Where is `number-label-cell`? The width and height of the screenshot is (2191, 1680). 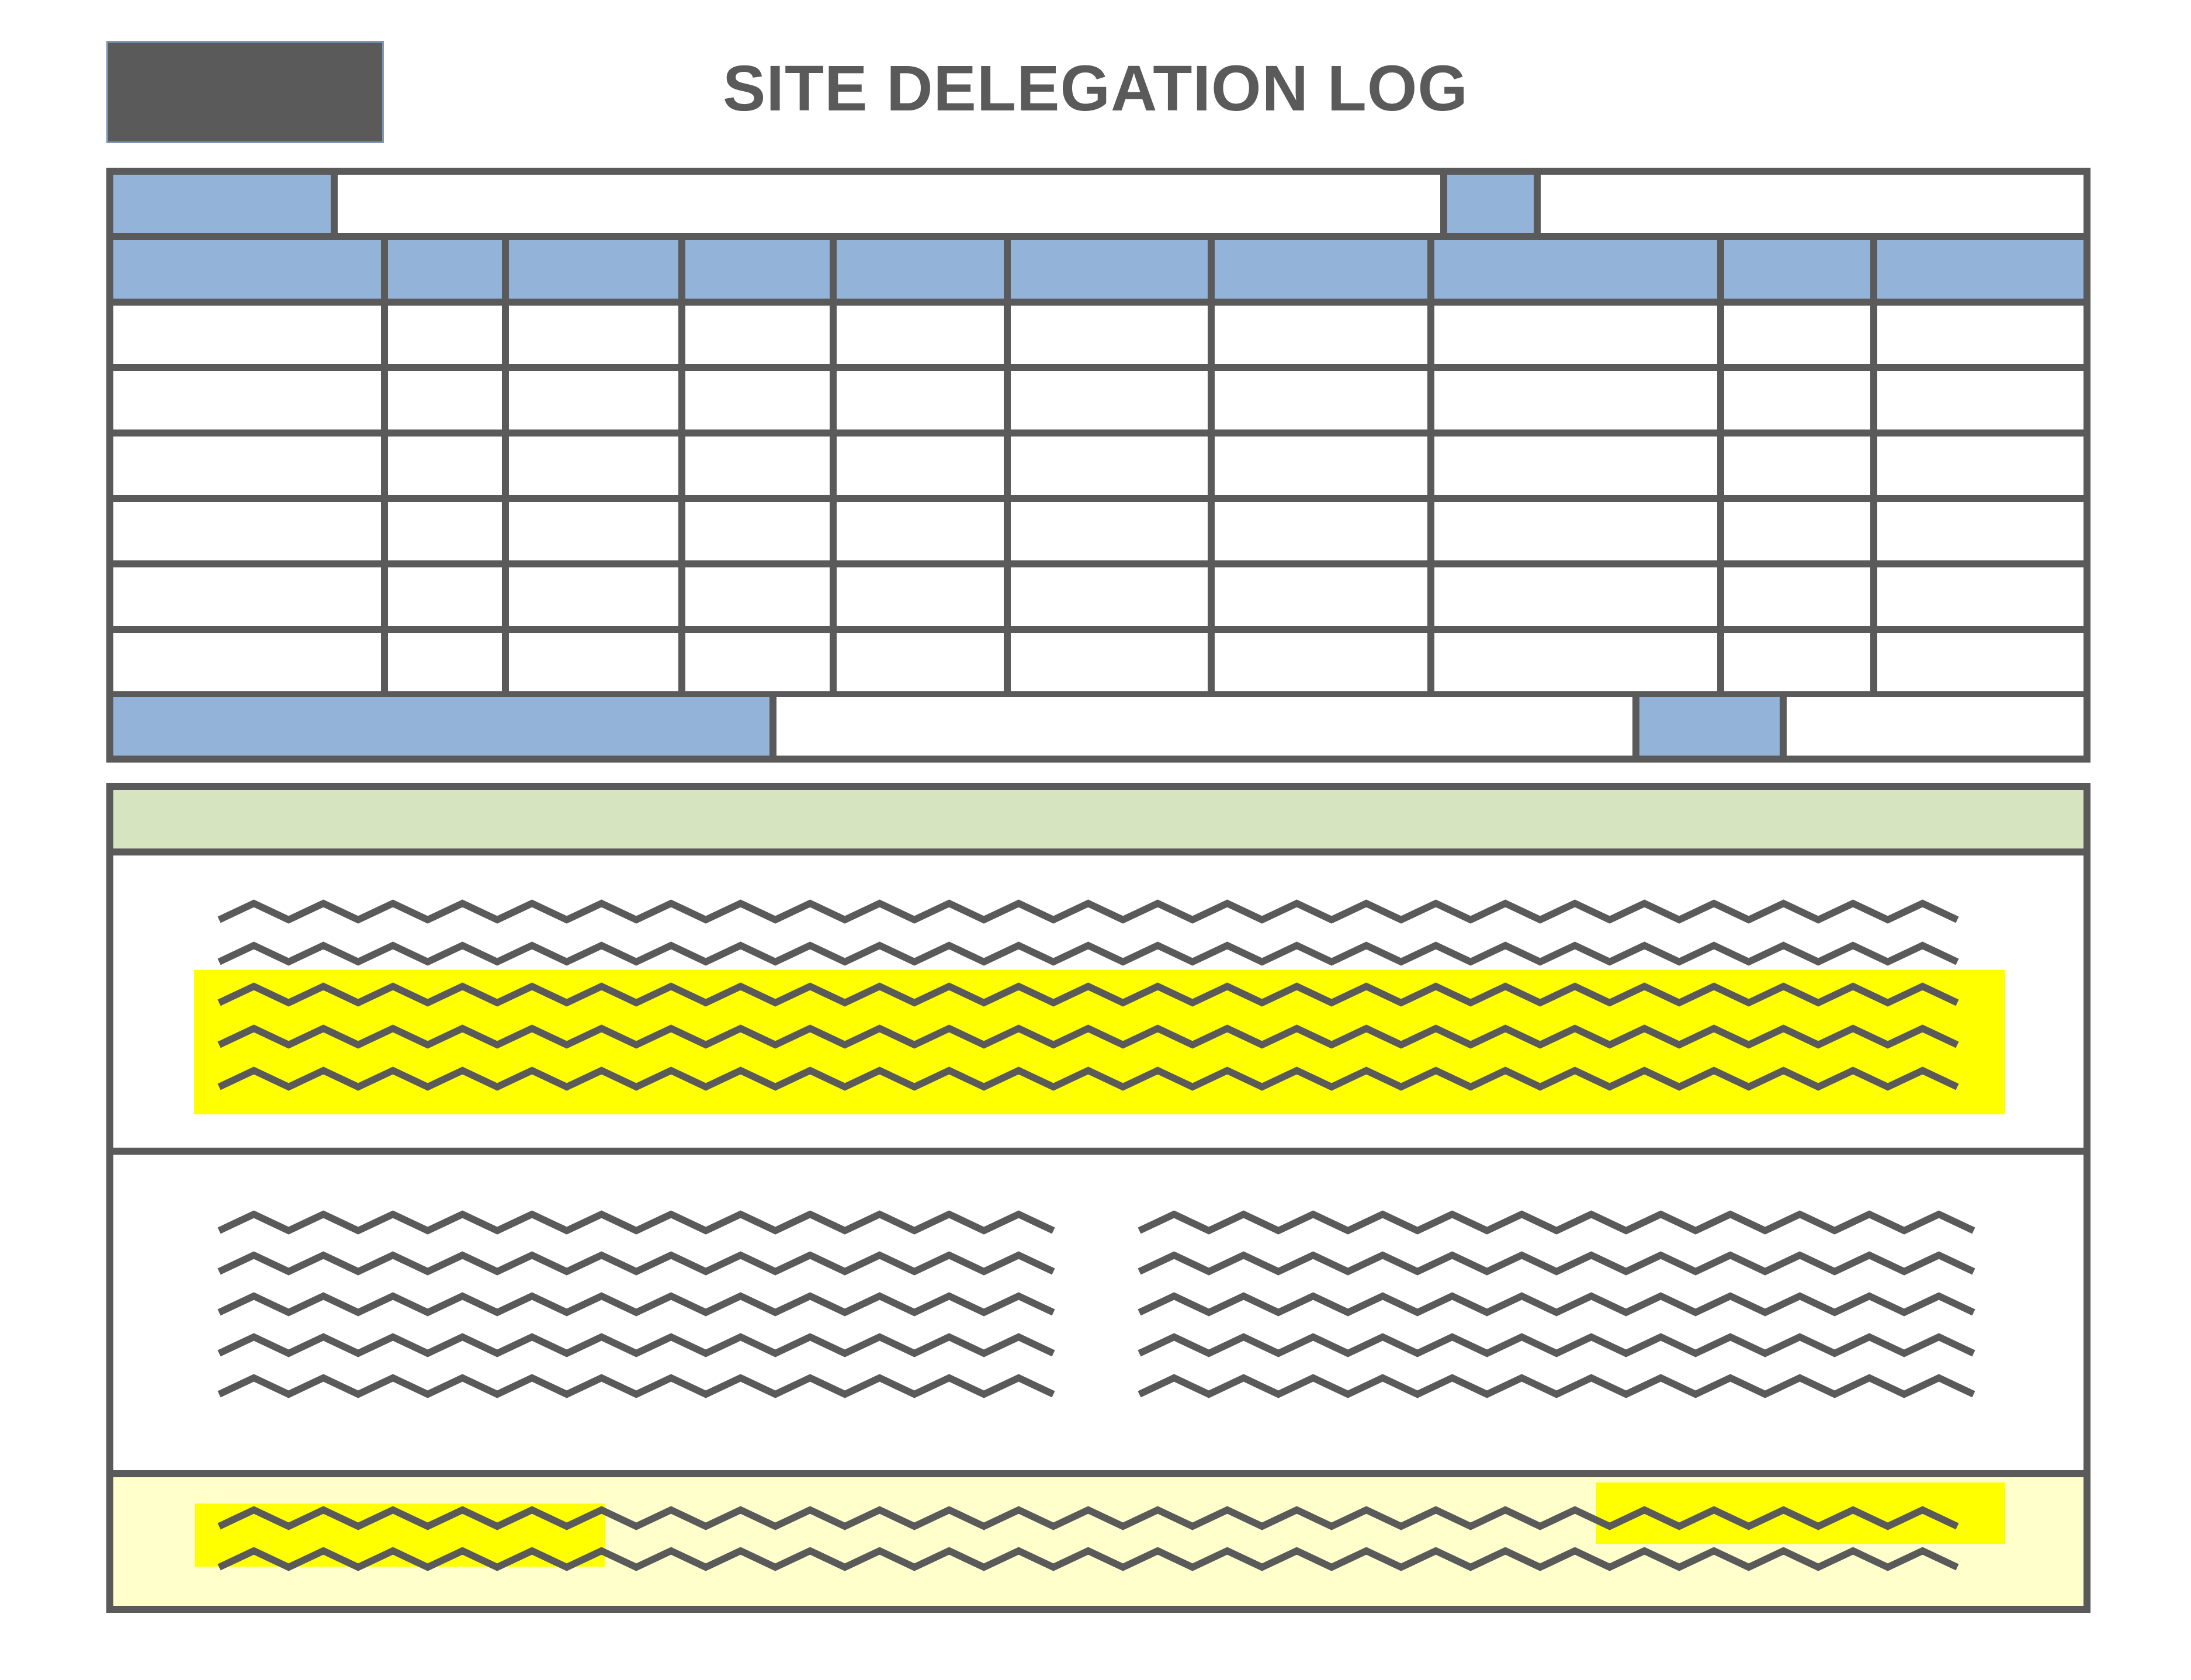 number-label-cell is located at coordinates (1491, 204).